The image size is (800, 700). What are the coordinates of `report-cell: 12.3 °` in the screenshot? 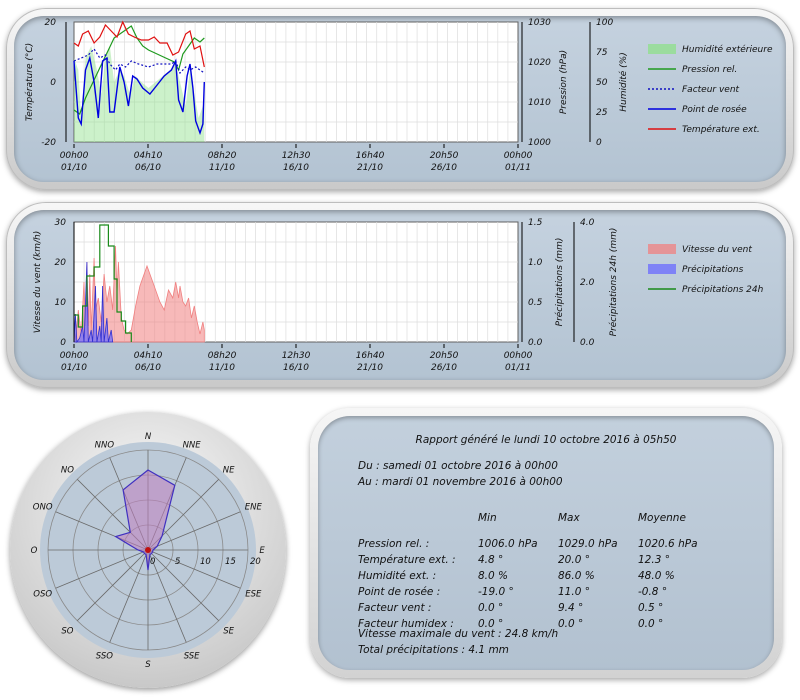 It's located at (654, 560).